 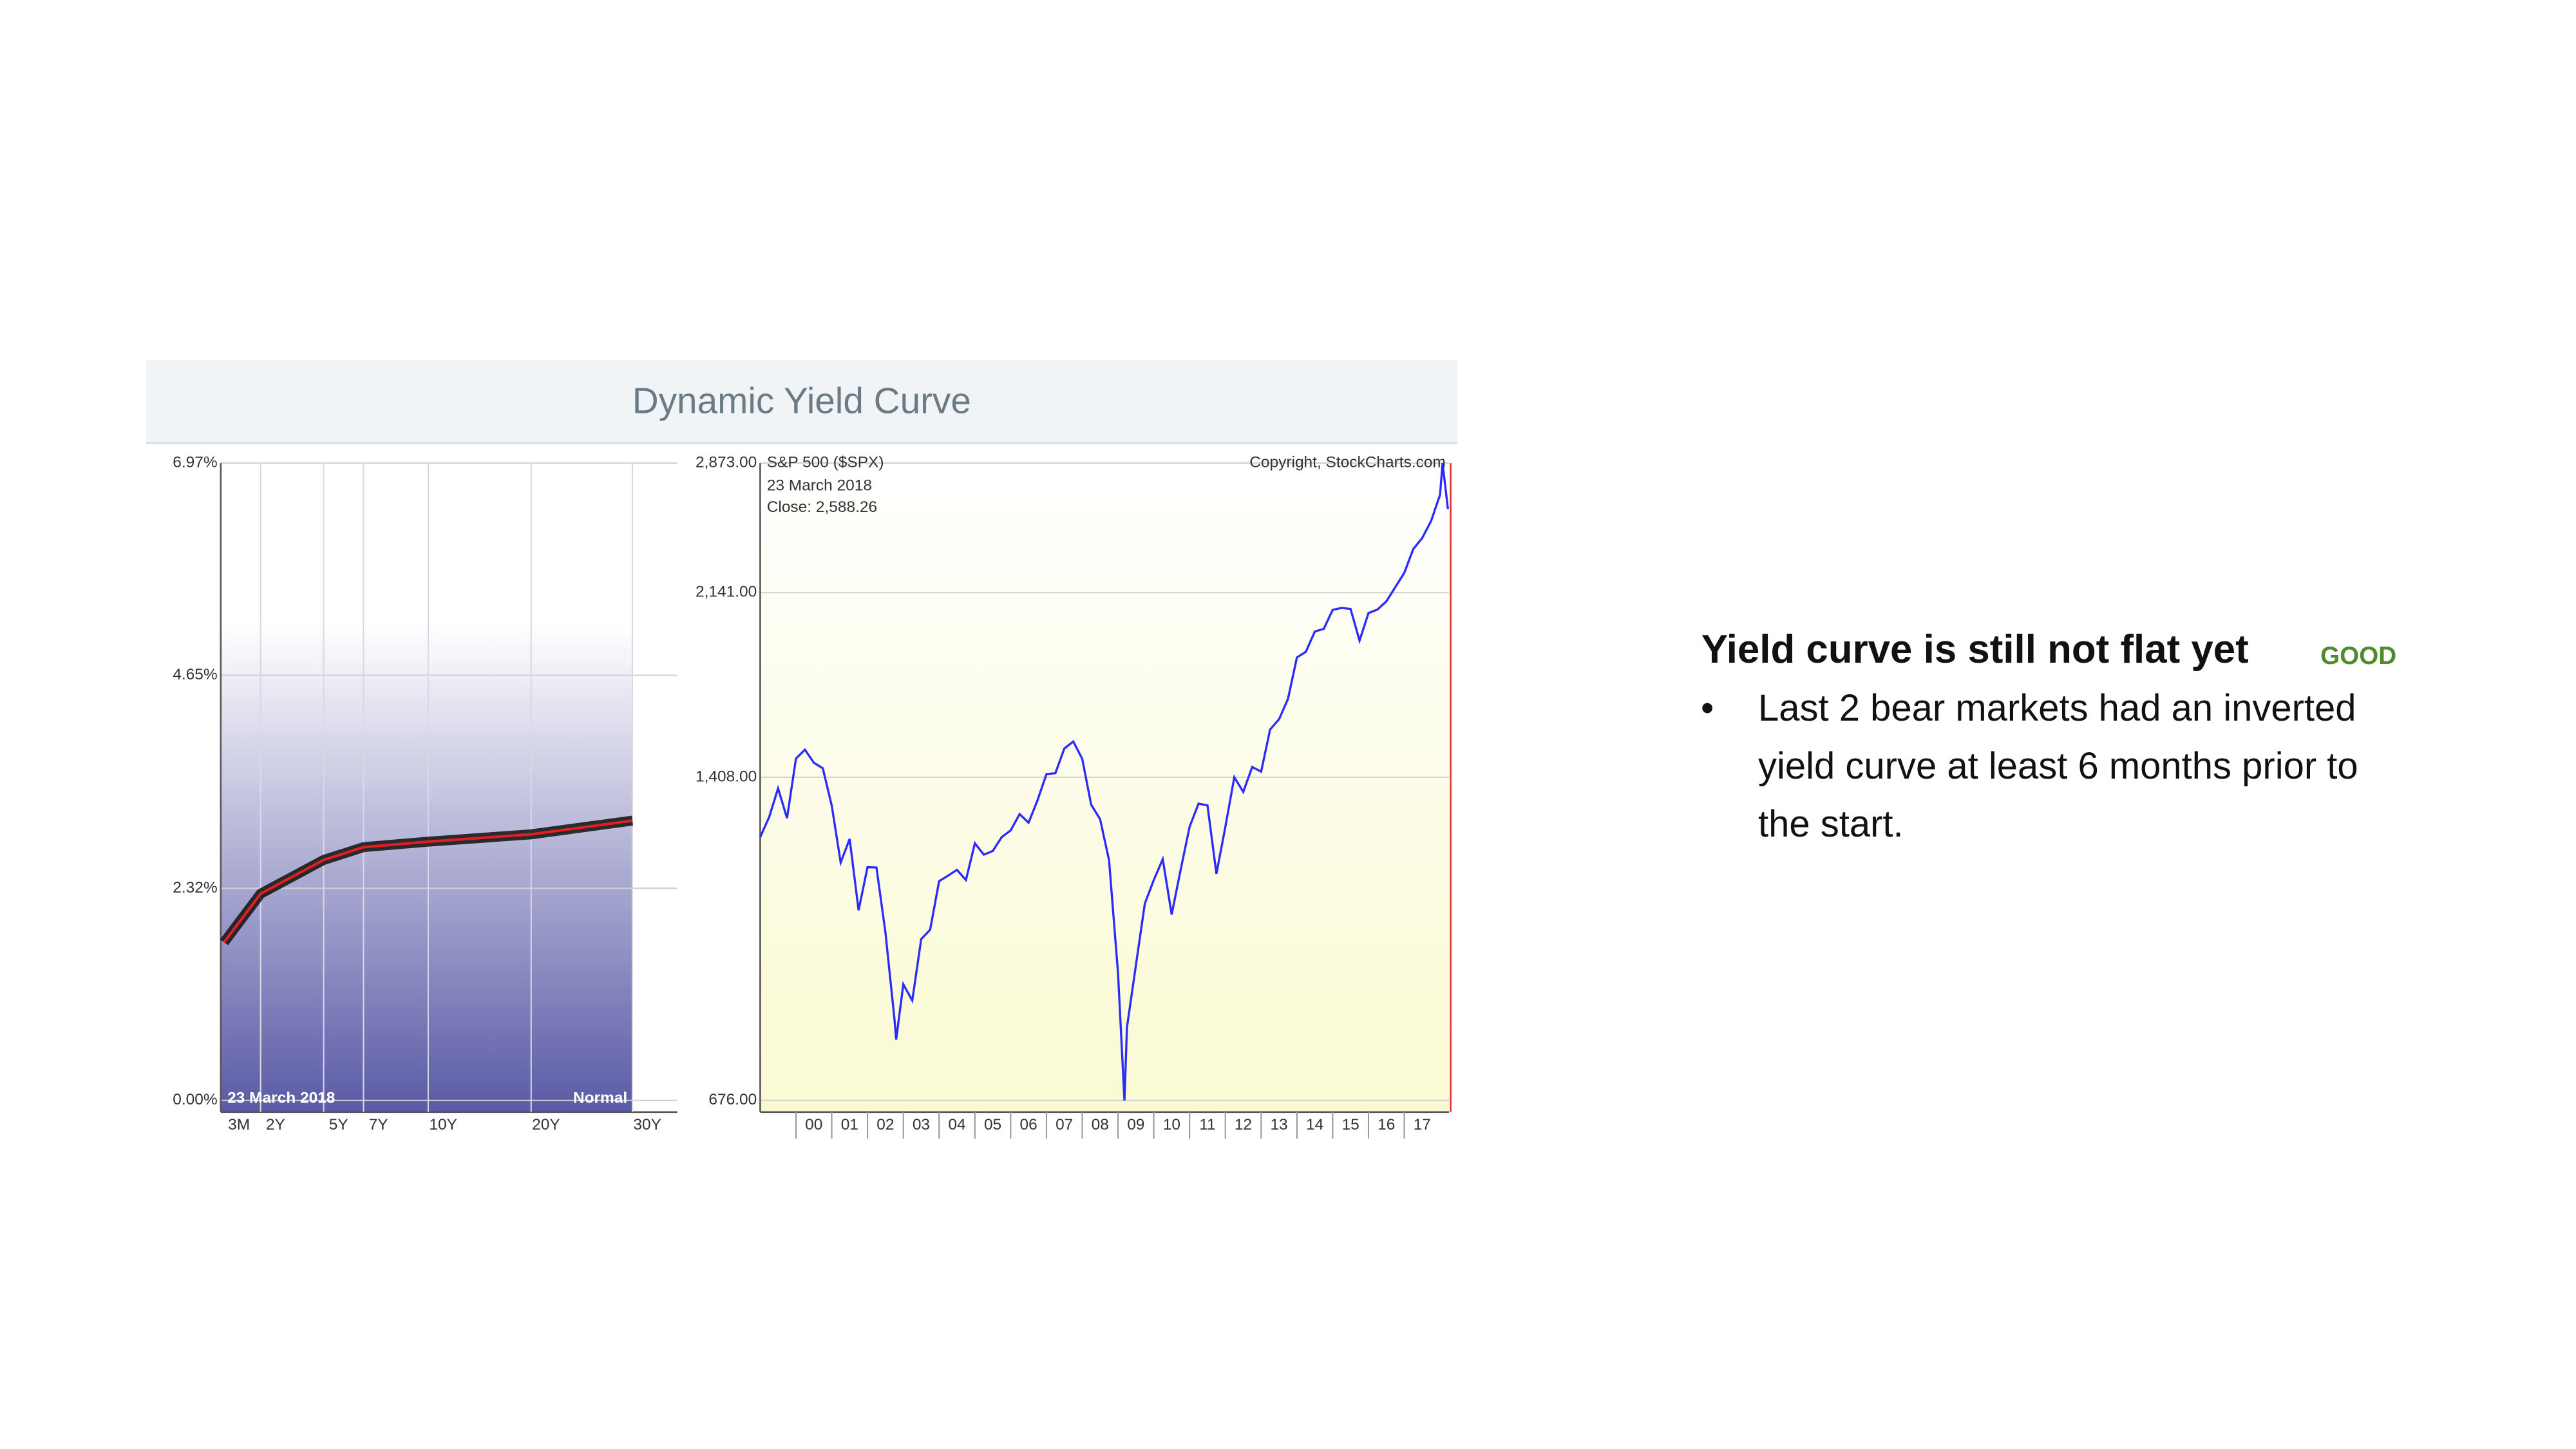 I want to click on x-tick-label: 06, so click(x=1028, y=1125).